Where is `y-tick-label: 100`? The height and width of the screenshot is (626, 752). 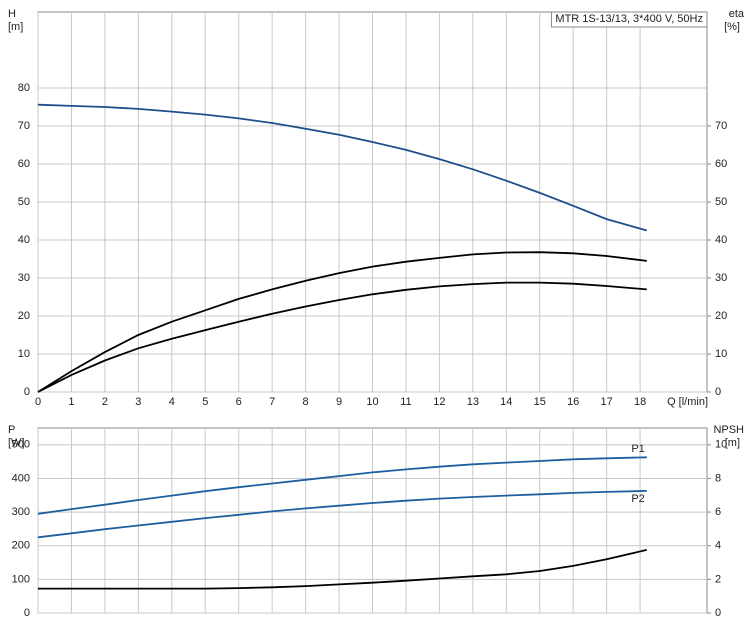
y-tick-label: 100 is located at coordinates (21, 579).